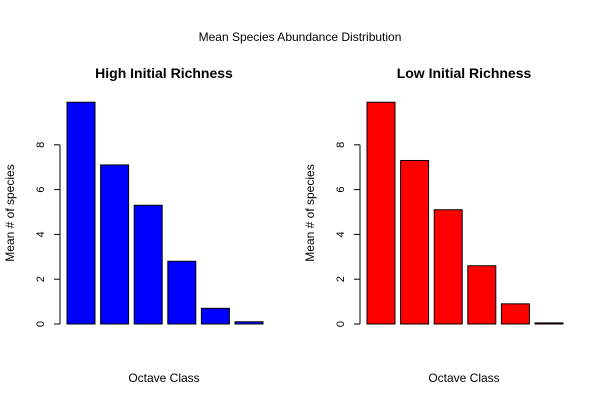  What do you see at coordinates (164, 73) in the screenshot?
I see `panel-title: High Initial Richness` at bounding box center [164, 73].